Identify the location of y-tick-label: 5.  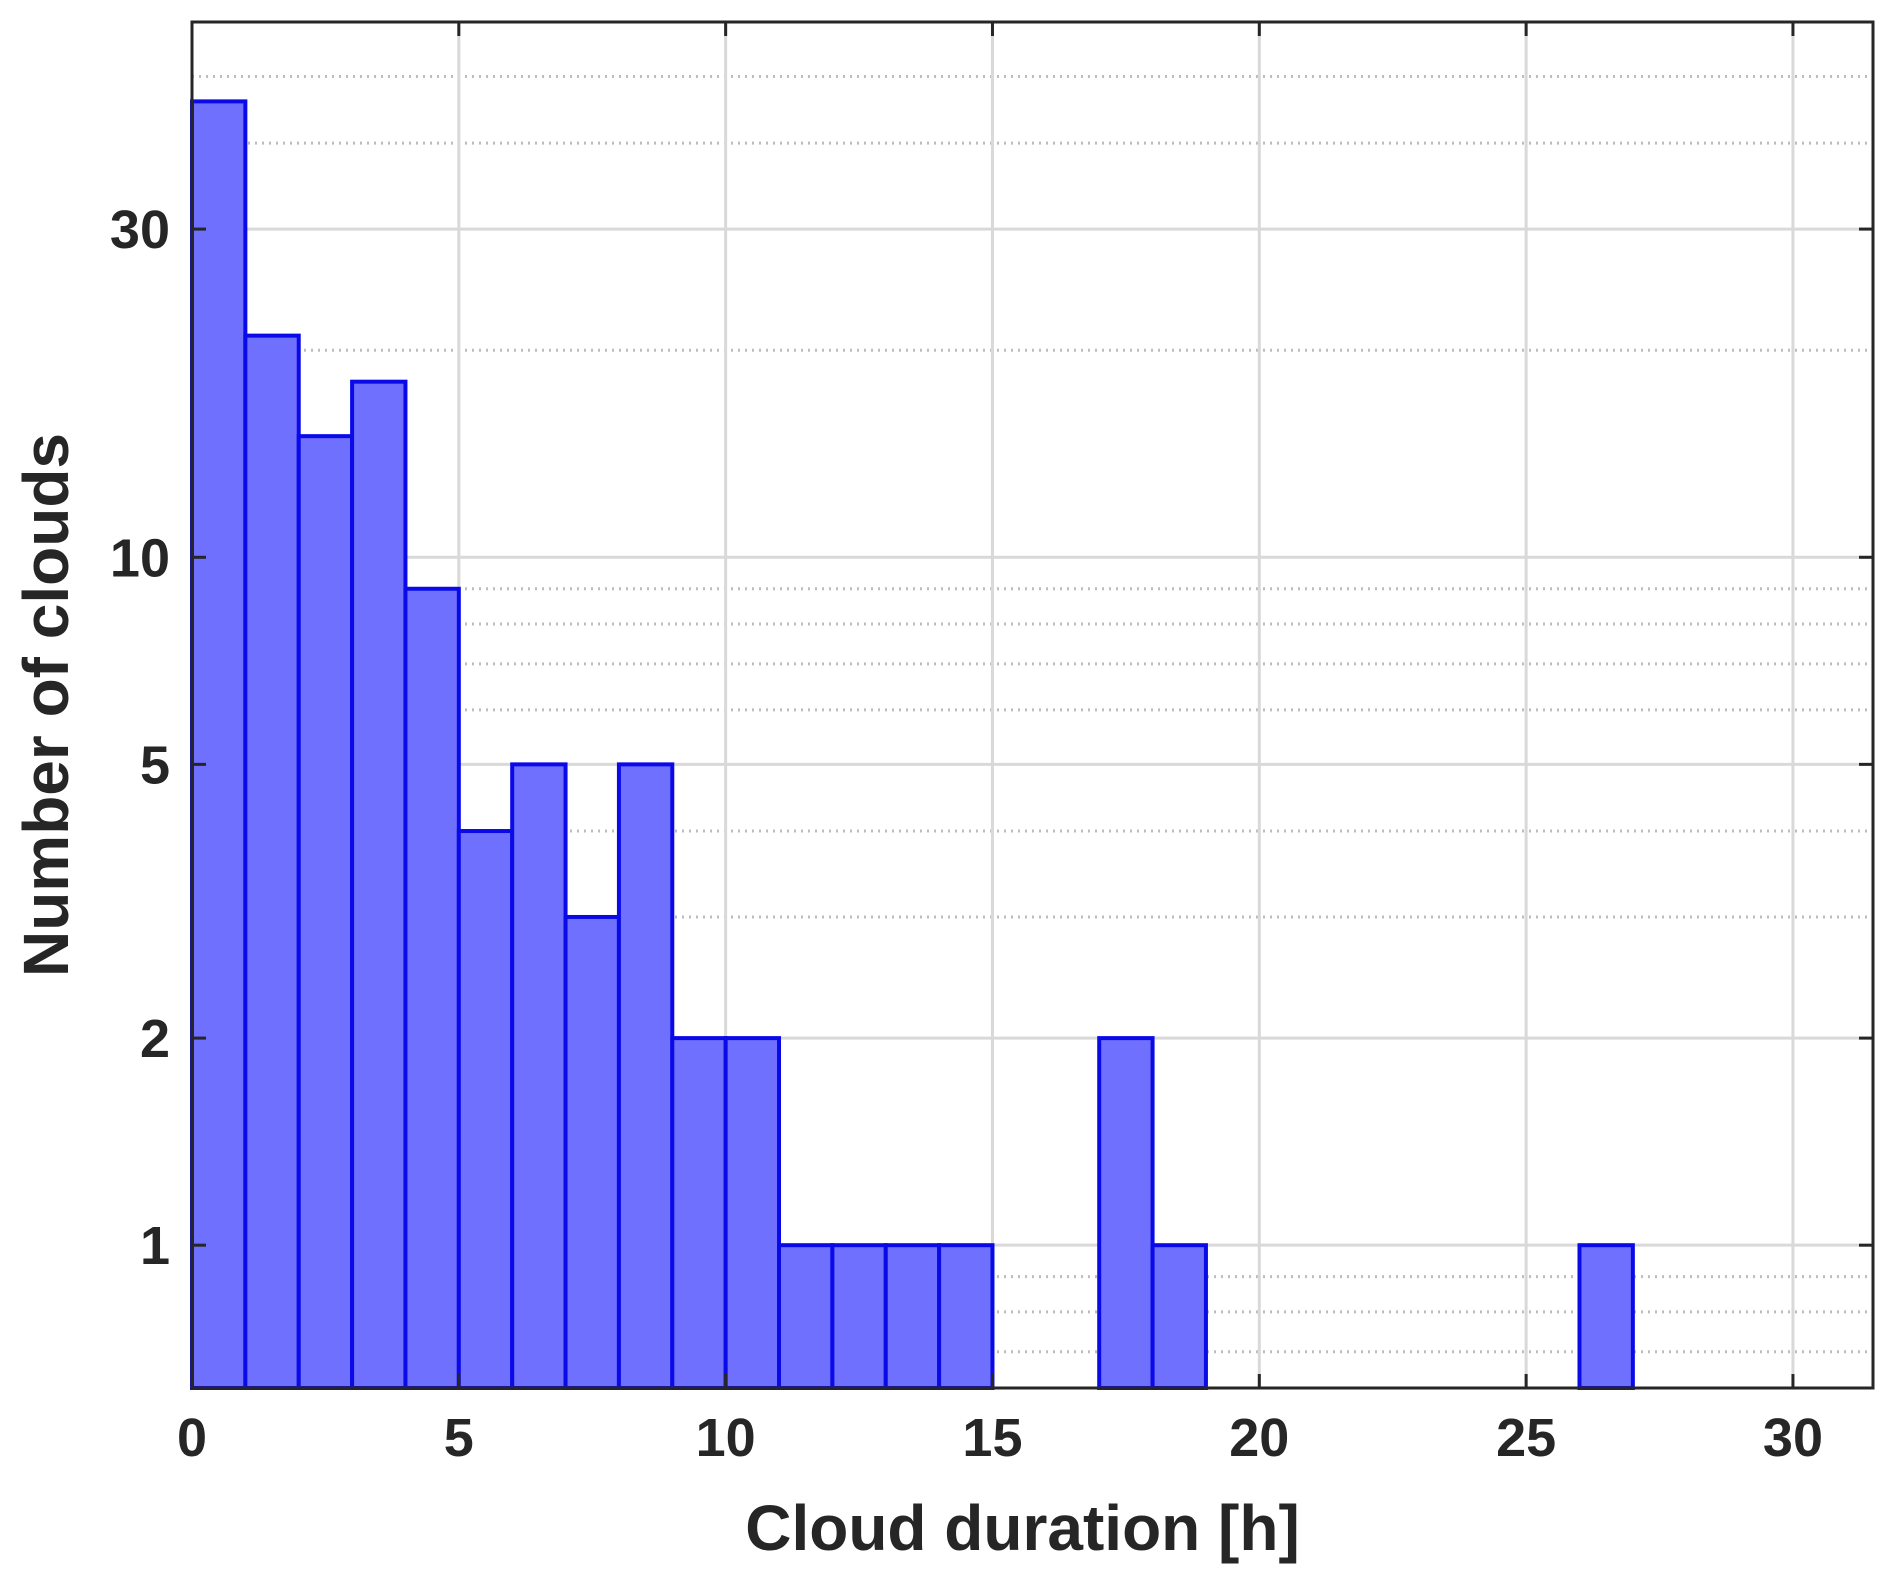
(155, 765).